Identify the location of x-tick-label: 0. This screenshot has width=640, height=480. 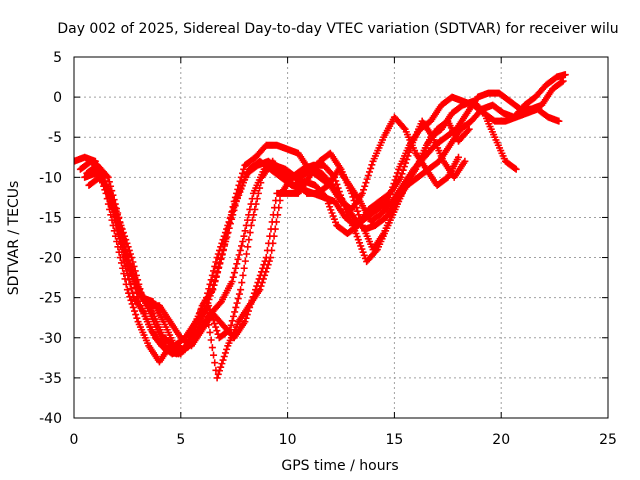
(74, 440).